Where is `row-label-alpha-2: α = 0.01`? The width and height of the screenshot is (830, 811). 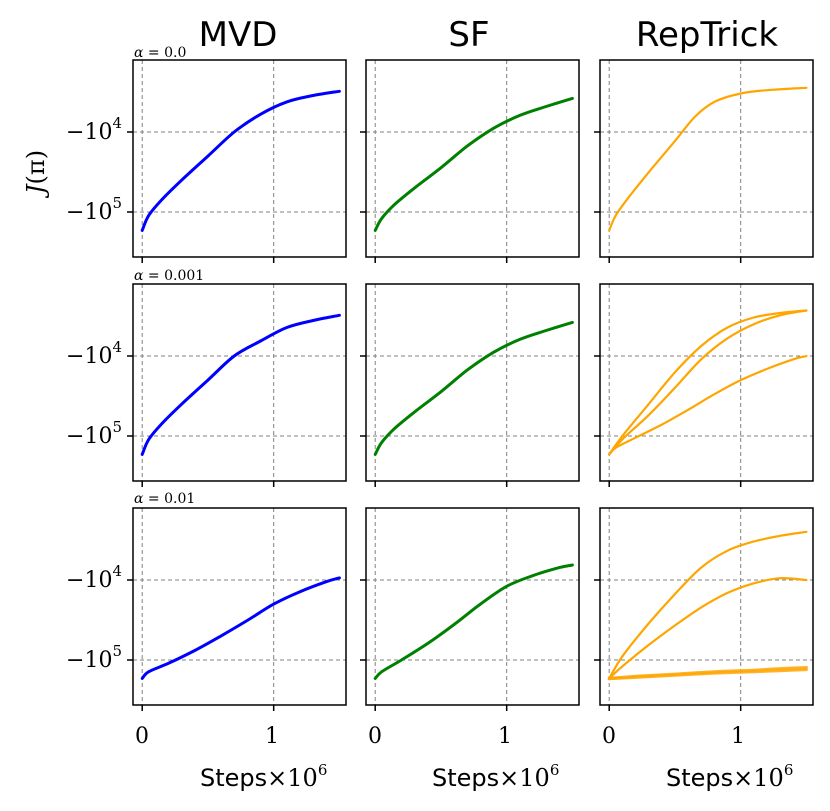
row-label-alpha-2: α = 0.01 is located at coordinates (164, 499).